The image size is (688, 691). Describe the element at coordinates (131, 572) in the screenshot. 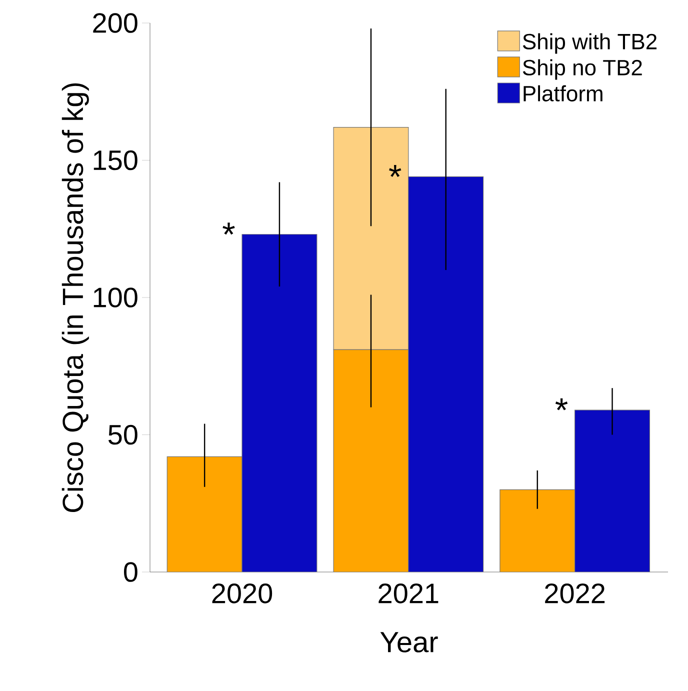

I see `y-tick-label: 0` at that location.